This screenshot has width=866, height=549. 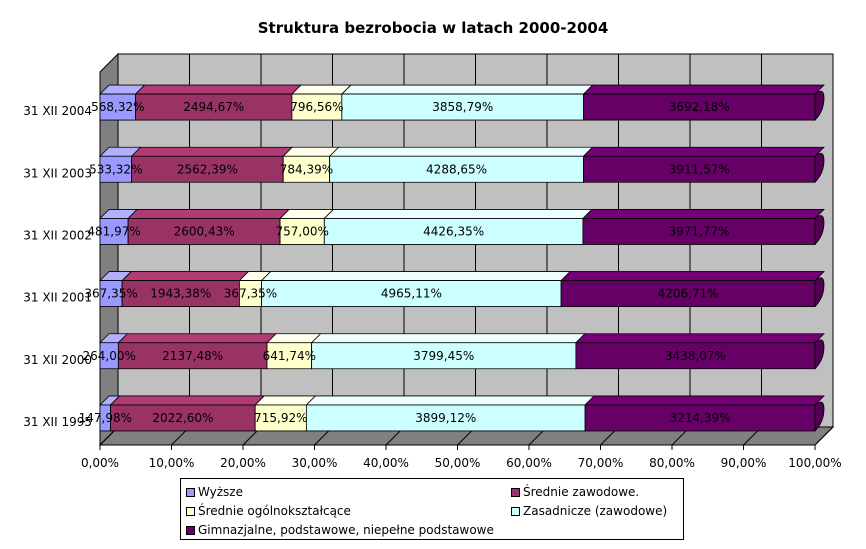 What do you see at coordinates (274, 511) in the screenshot?
I see `legend-label: Średnie ogólnokształcące` at bounding box center [274, 511].